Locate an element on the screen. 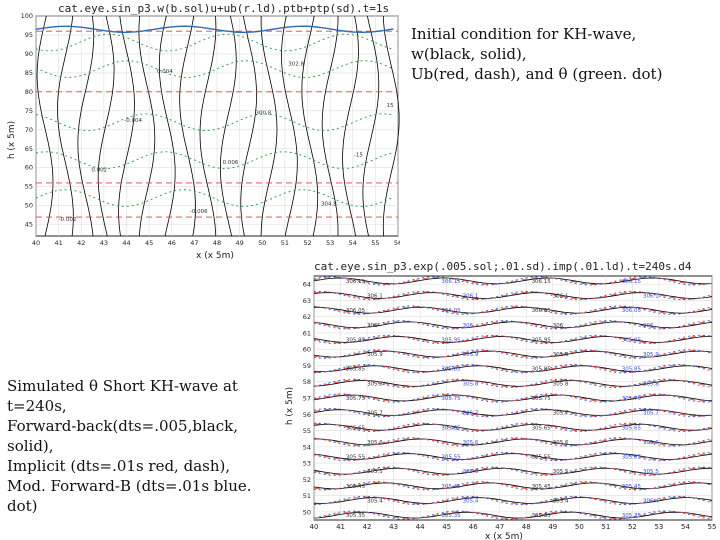 This screenshot has width=720, height=540. top-upper-band-line is located at coordinates (214, 29).